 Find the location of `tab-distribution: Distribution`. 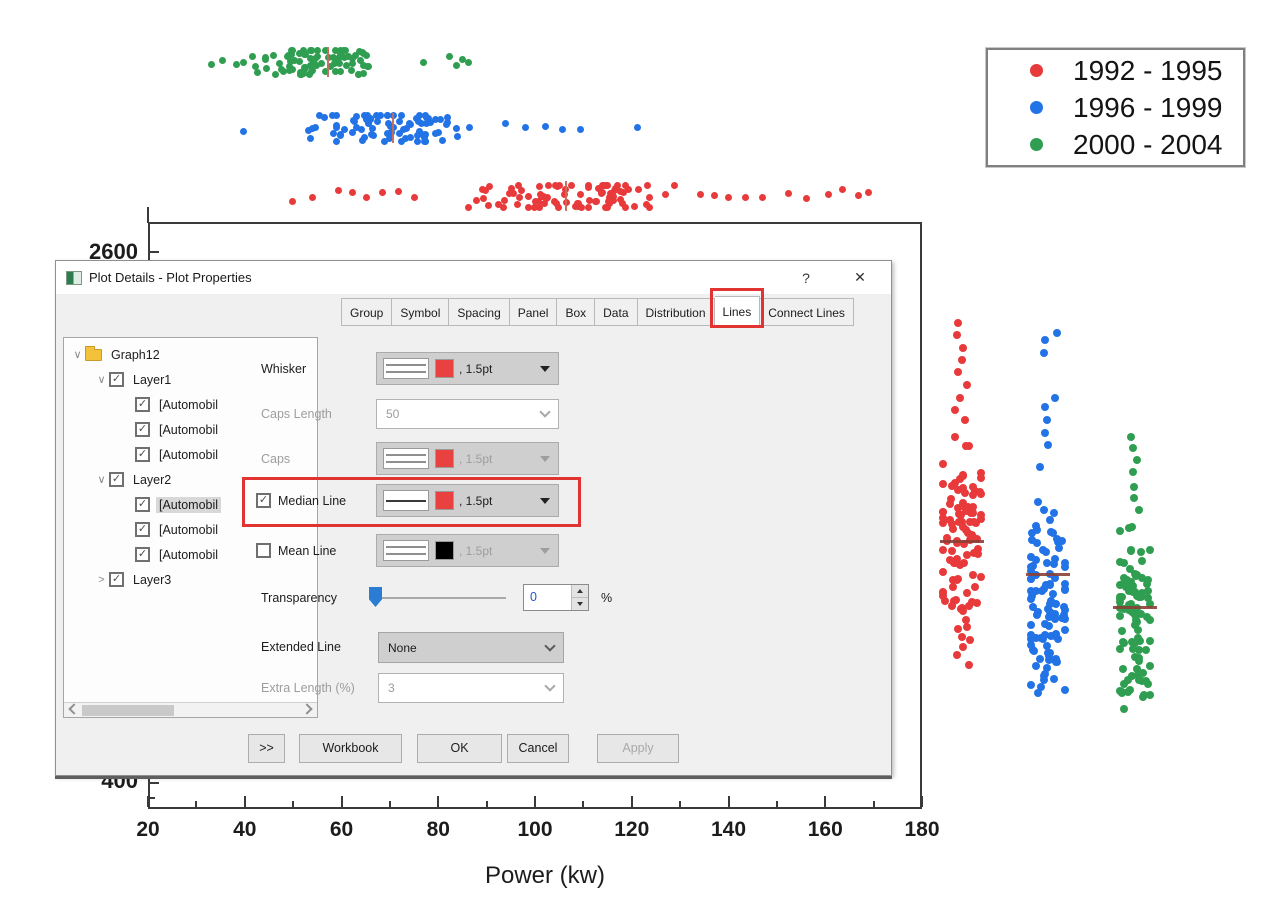

tab-distribution: Distribution is located at coordinates (676, 312).